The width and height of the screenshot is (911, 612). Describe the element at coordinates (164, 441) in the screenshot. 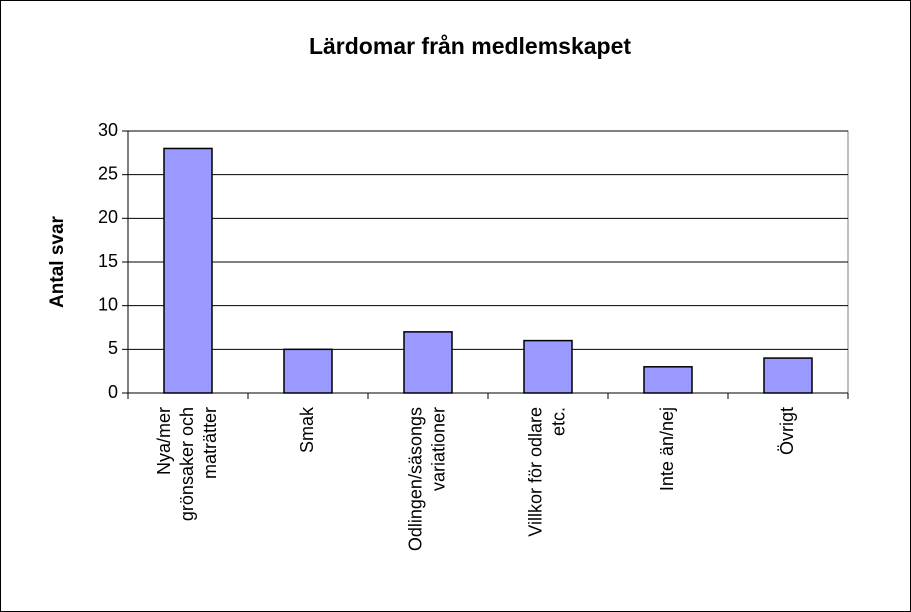

I see `x-tick-label-line: Nya/mer` at that location.